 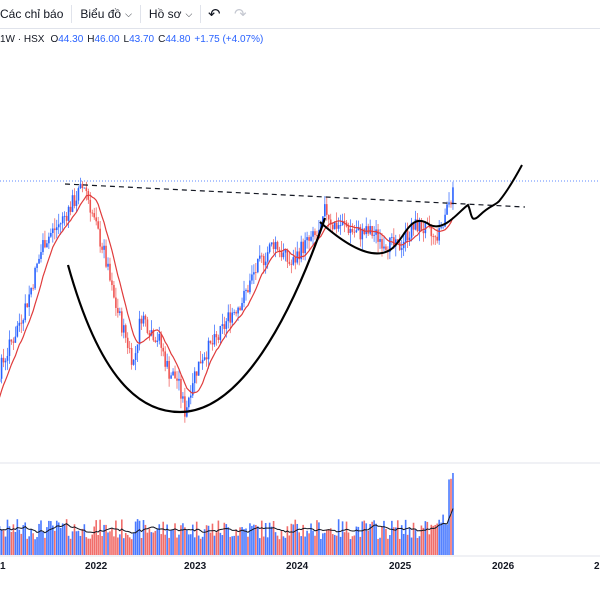 I want to click on x-tick: 2022, so click(x=96, y=566).